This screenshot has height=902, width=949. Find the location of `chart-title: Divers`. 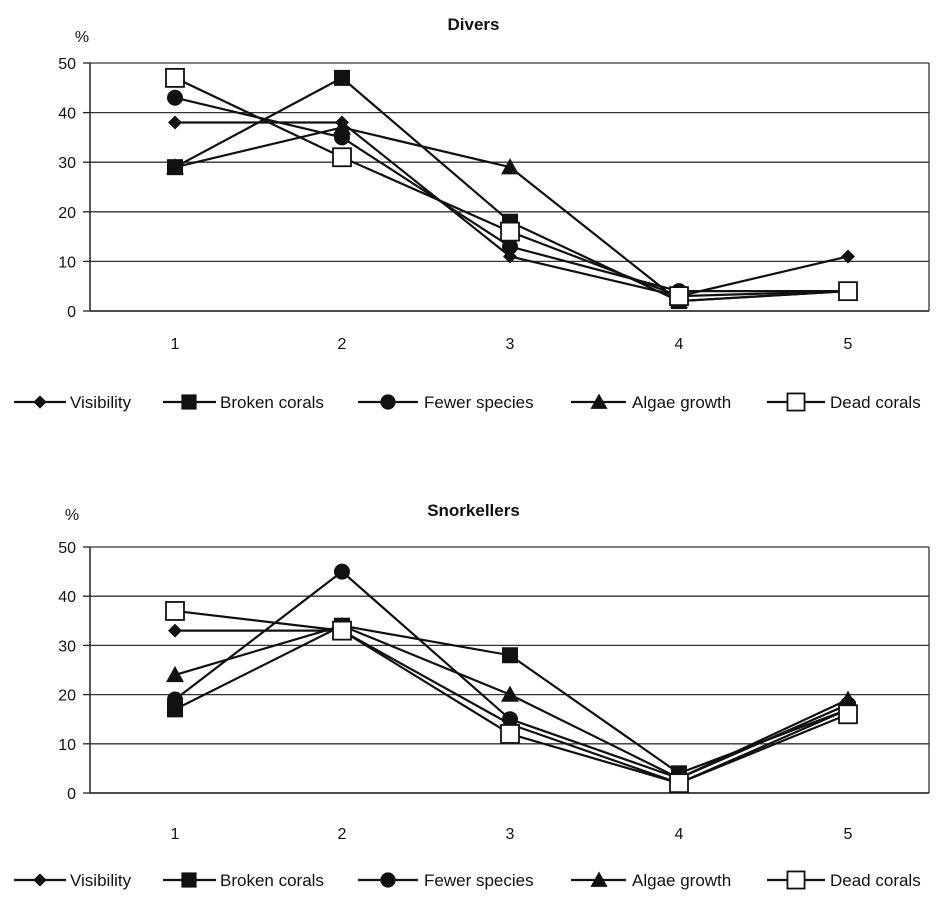

chart-title: Divers is located at coordinates (474, 24).